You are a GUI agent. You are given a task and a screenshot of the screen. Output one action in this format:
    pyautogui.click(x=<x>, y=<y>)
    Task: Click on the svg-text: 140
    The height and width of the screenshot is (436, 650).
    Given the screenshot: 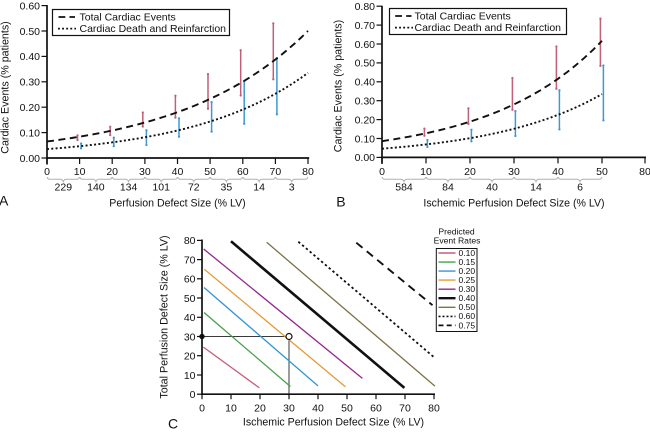 What is the action you would take?
    pyautogui.click(x=96, y=188)
    